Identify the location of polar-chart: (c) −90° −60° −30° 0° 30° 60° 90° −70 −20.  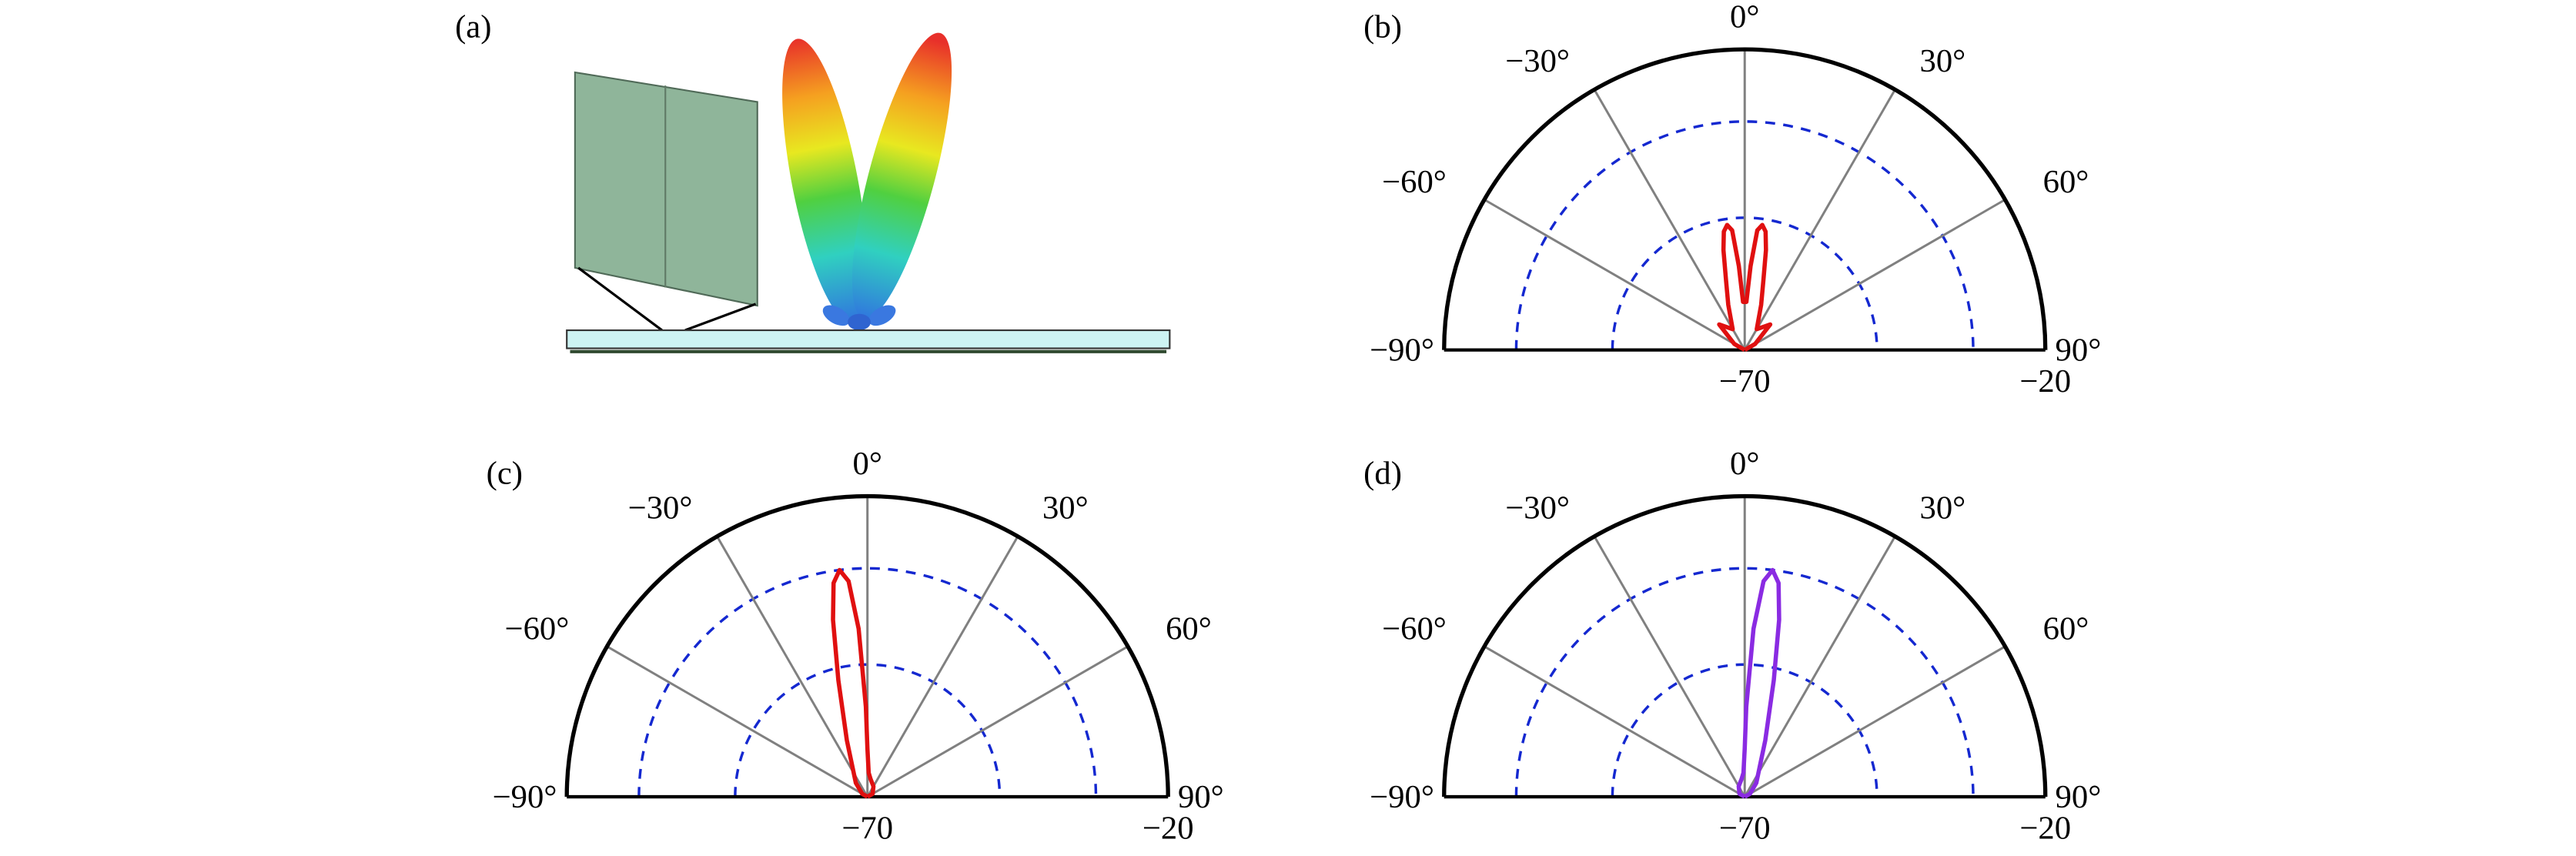
(856, 646).